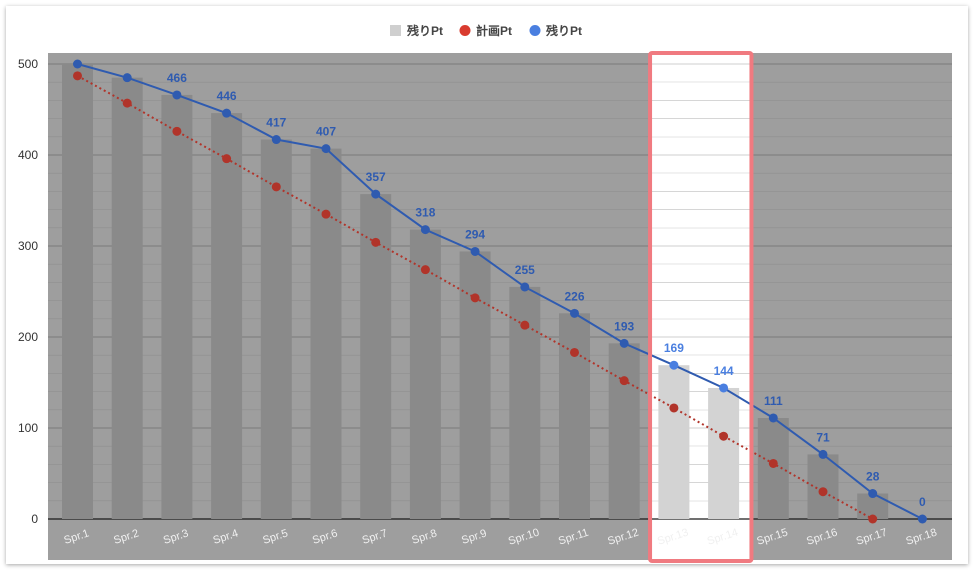 Image resolution: width=978 pixels, height=573 pixels. I want to click on bar-Spr.3, so click(177, 306).